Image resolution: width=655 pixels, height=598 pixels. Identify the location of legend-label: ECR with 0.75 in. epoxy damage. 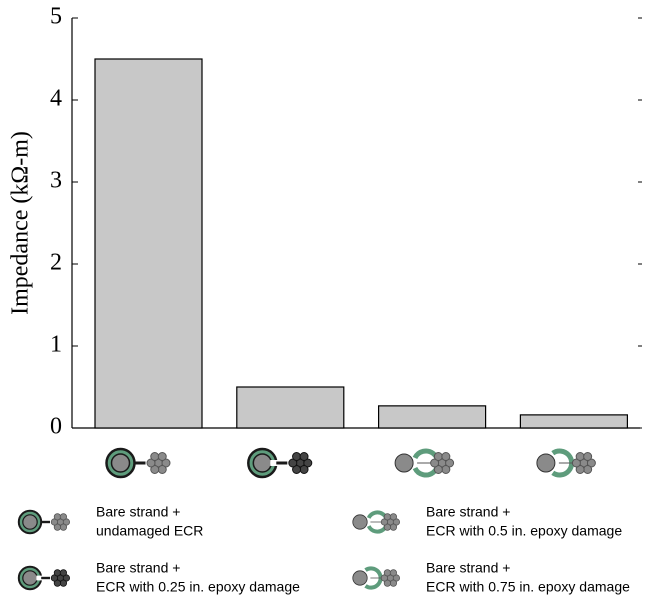
(528, 587).